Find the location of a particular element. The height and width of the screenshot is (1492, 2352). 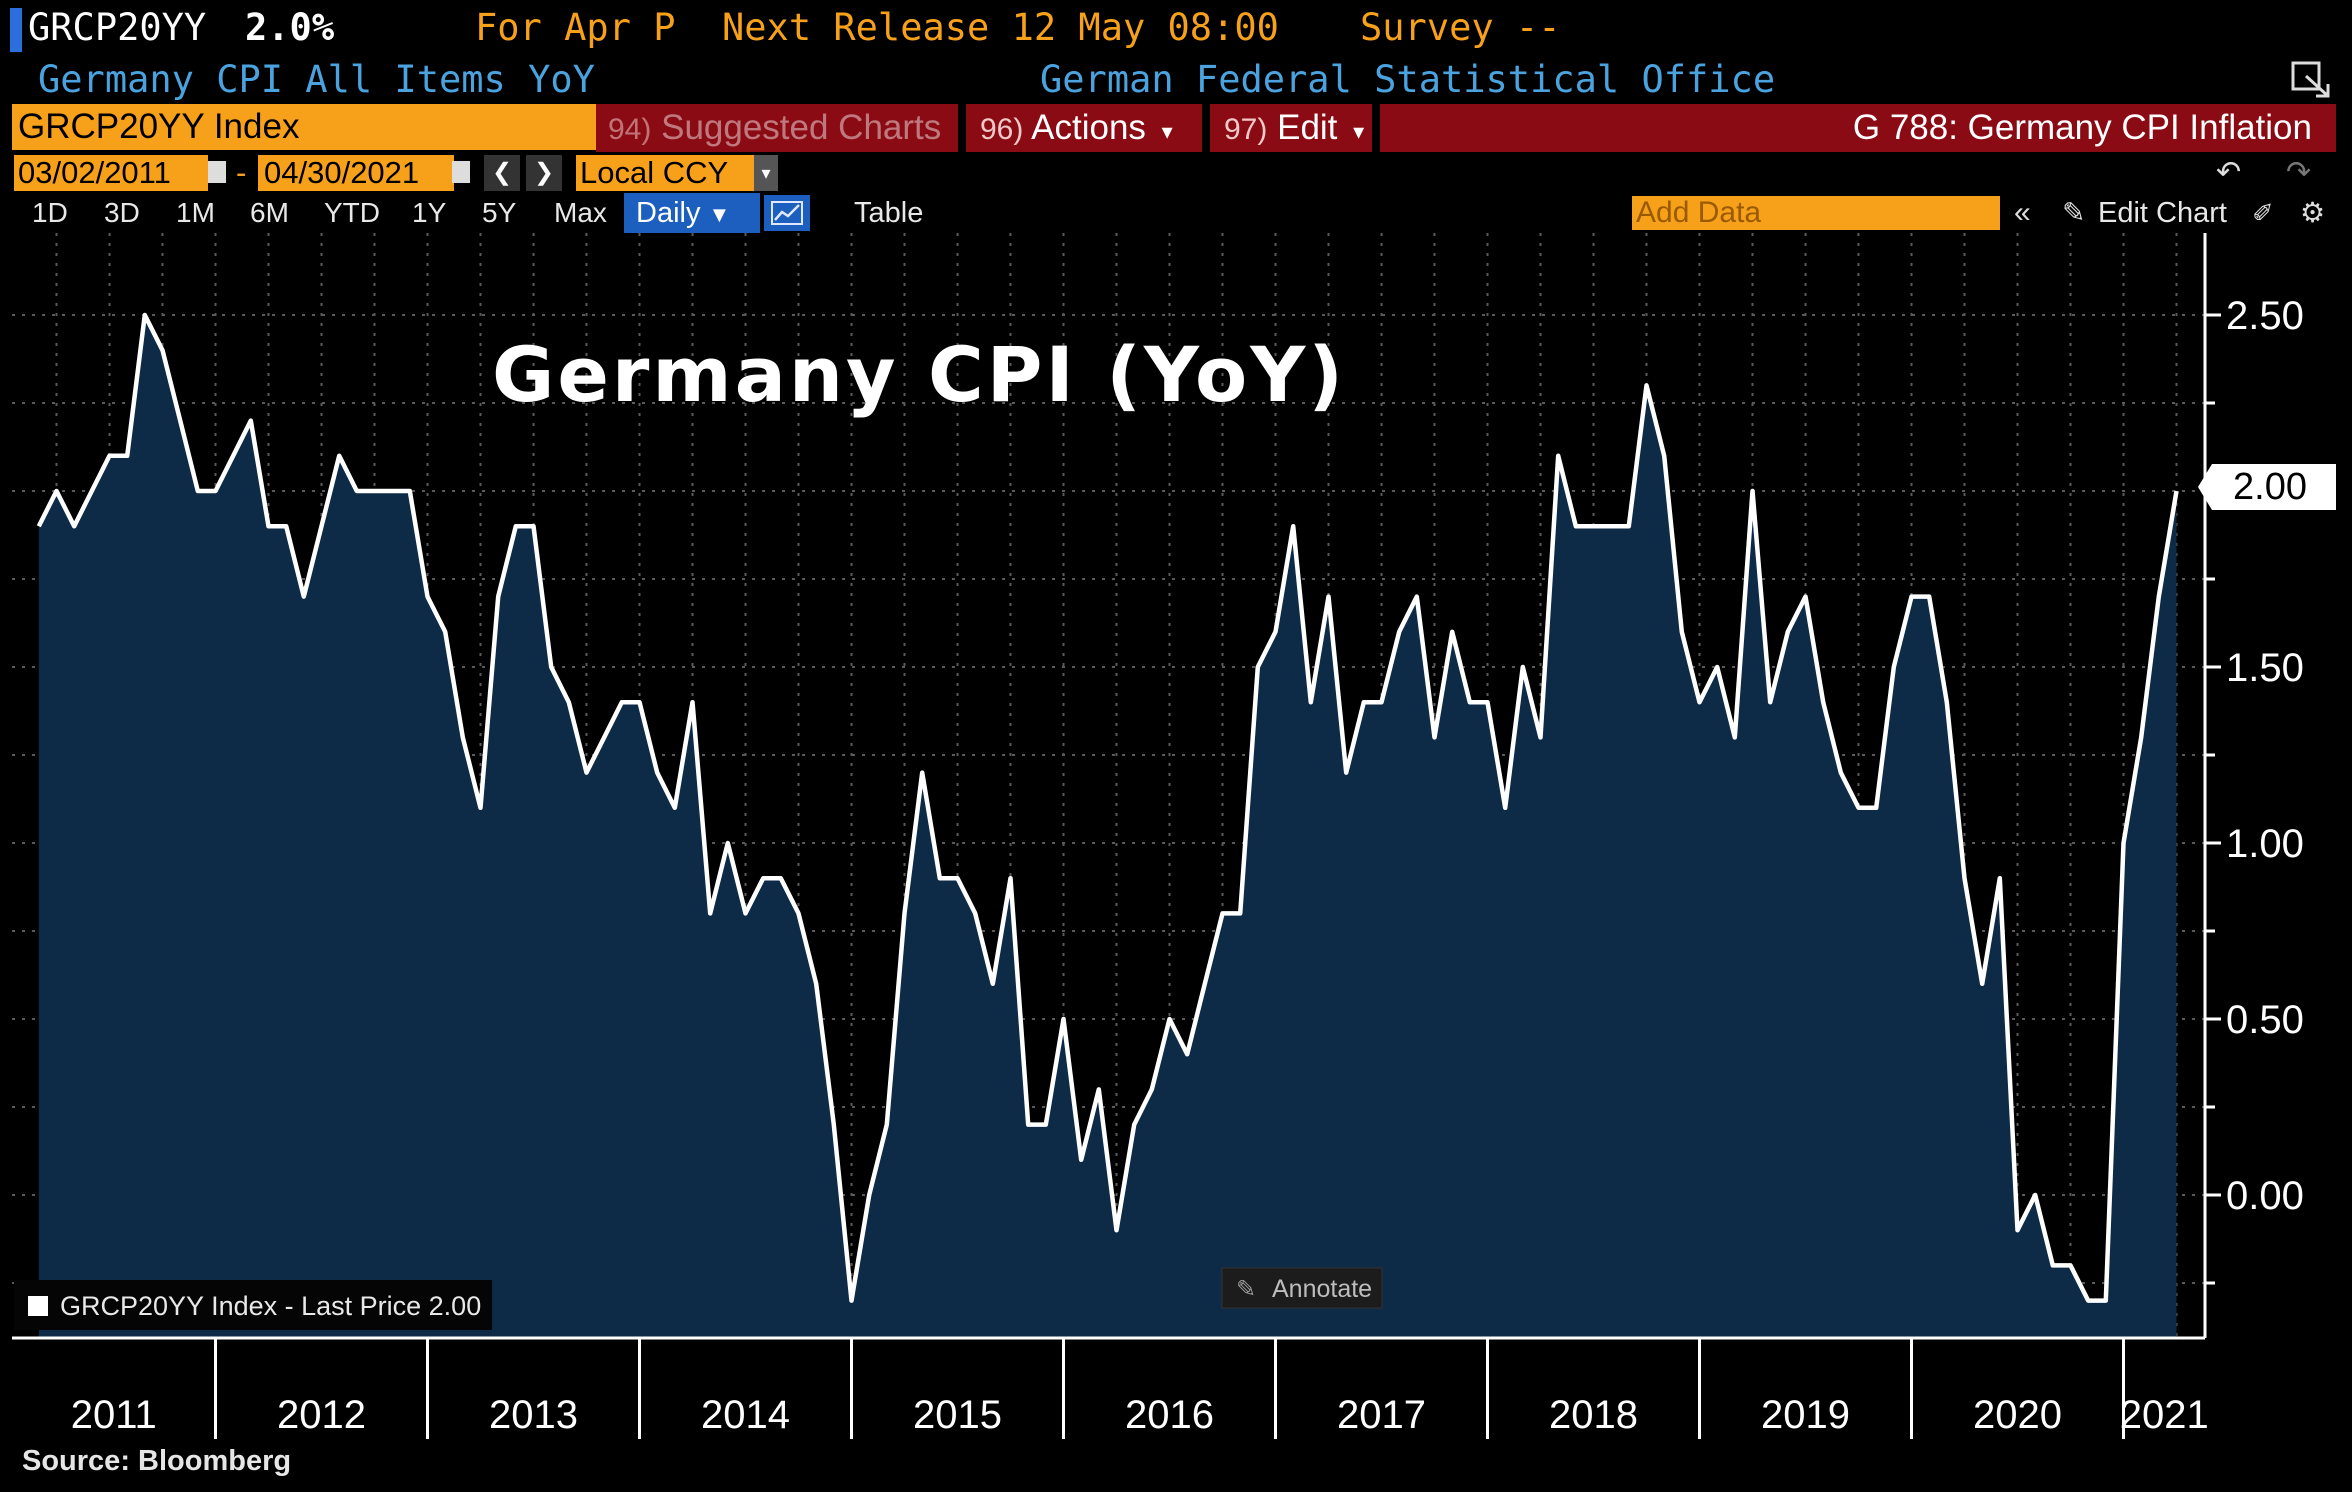

edit-button: 97) Edit ▾ is located at coordinates (1291, 128).